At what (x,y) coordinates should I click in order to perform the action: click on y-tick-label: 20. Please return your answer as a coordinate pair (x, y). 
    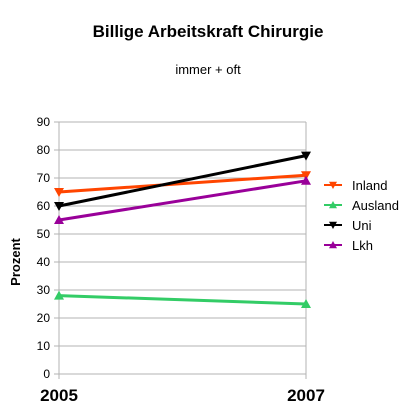
    Looking at the image, I should click on (44, 318).